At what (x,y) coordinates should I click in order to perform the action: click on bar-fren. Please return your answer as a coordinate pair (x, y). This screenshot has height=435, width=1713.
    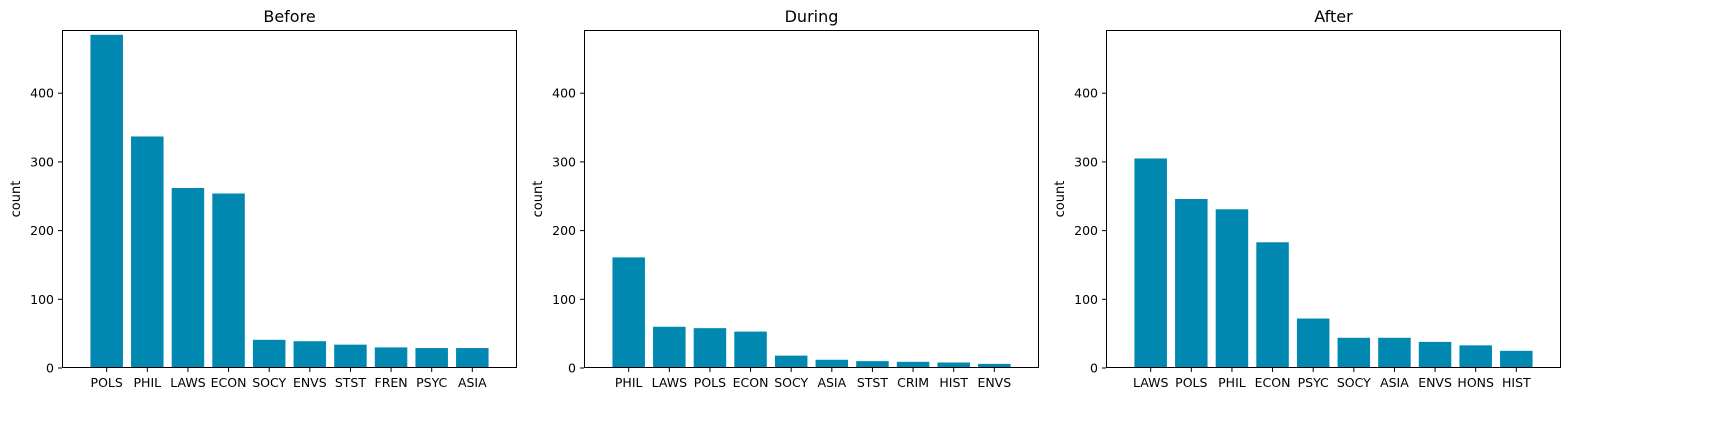
    Looking at the image, I should click on (391, 357).